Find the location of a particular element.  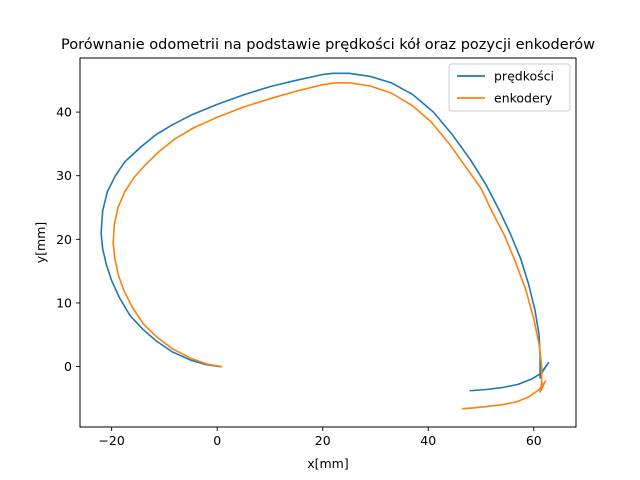

x-axis: −20 0 20 40 60 is located at coordinates (320, 437).